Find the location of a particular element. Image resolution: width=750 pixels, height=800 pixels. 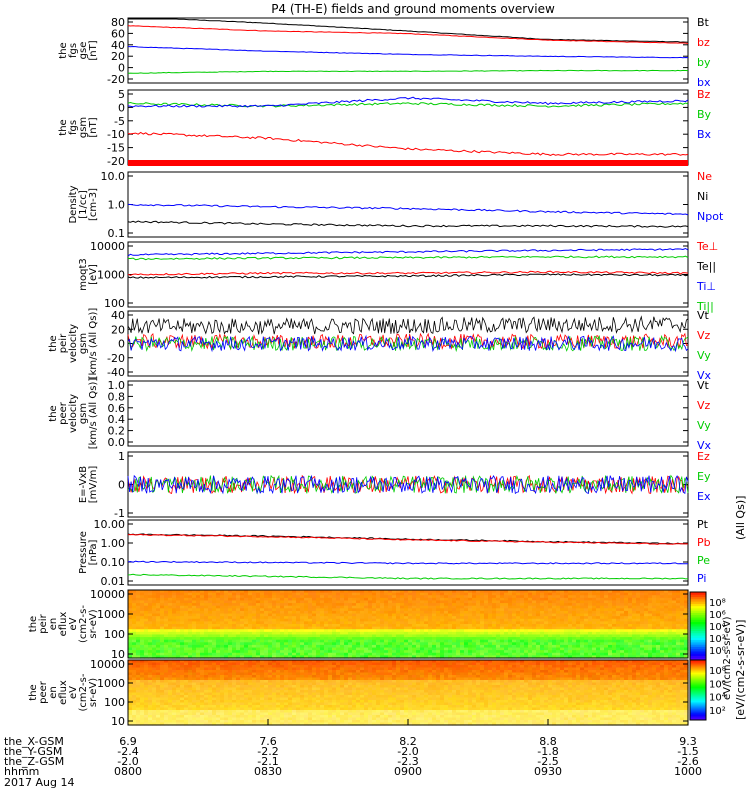

y-tick-label: 0.6 is located at coordinates (117, 408).